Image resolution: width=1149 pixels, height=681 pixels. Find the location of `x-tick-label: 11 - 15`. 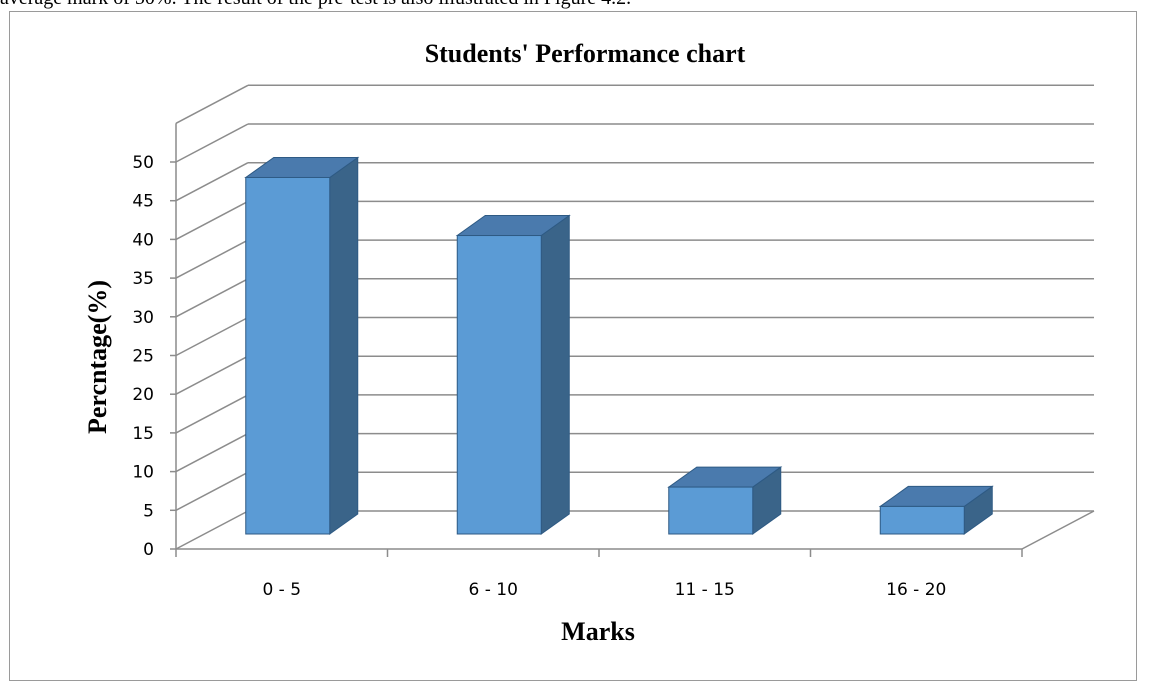

x-tick-label: 11 - 15 is located at coordinates (705, 590).